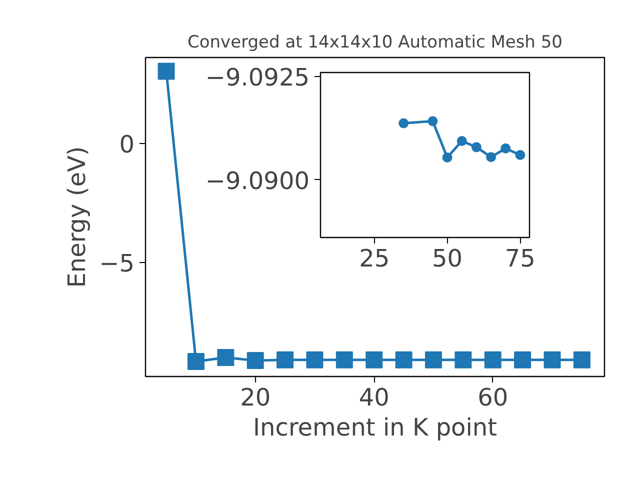  Describe the element at coordinates (375, 42) in the screenshot. I see `chart-title: Converged at 14x14x10 Automatic Mesh 50` at that location.